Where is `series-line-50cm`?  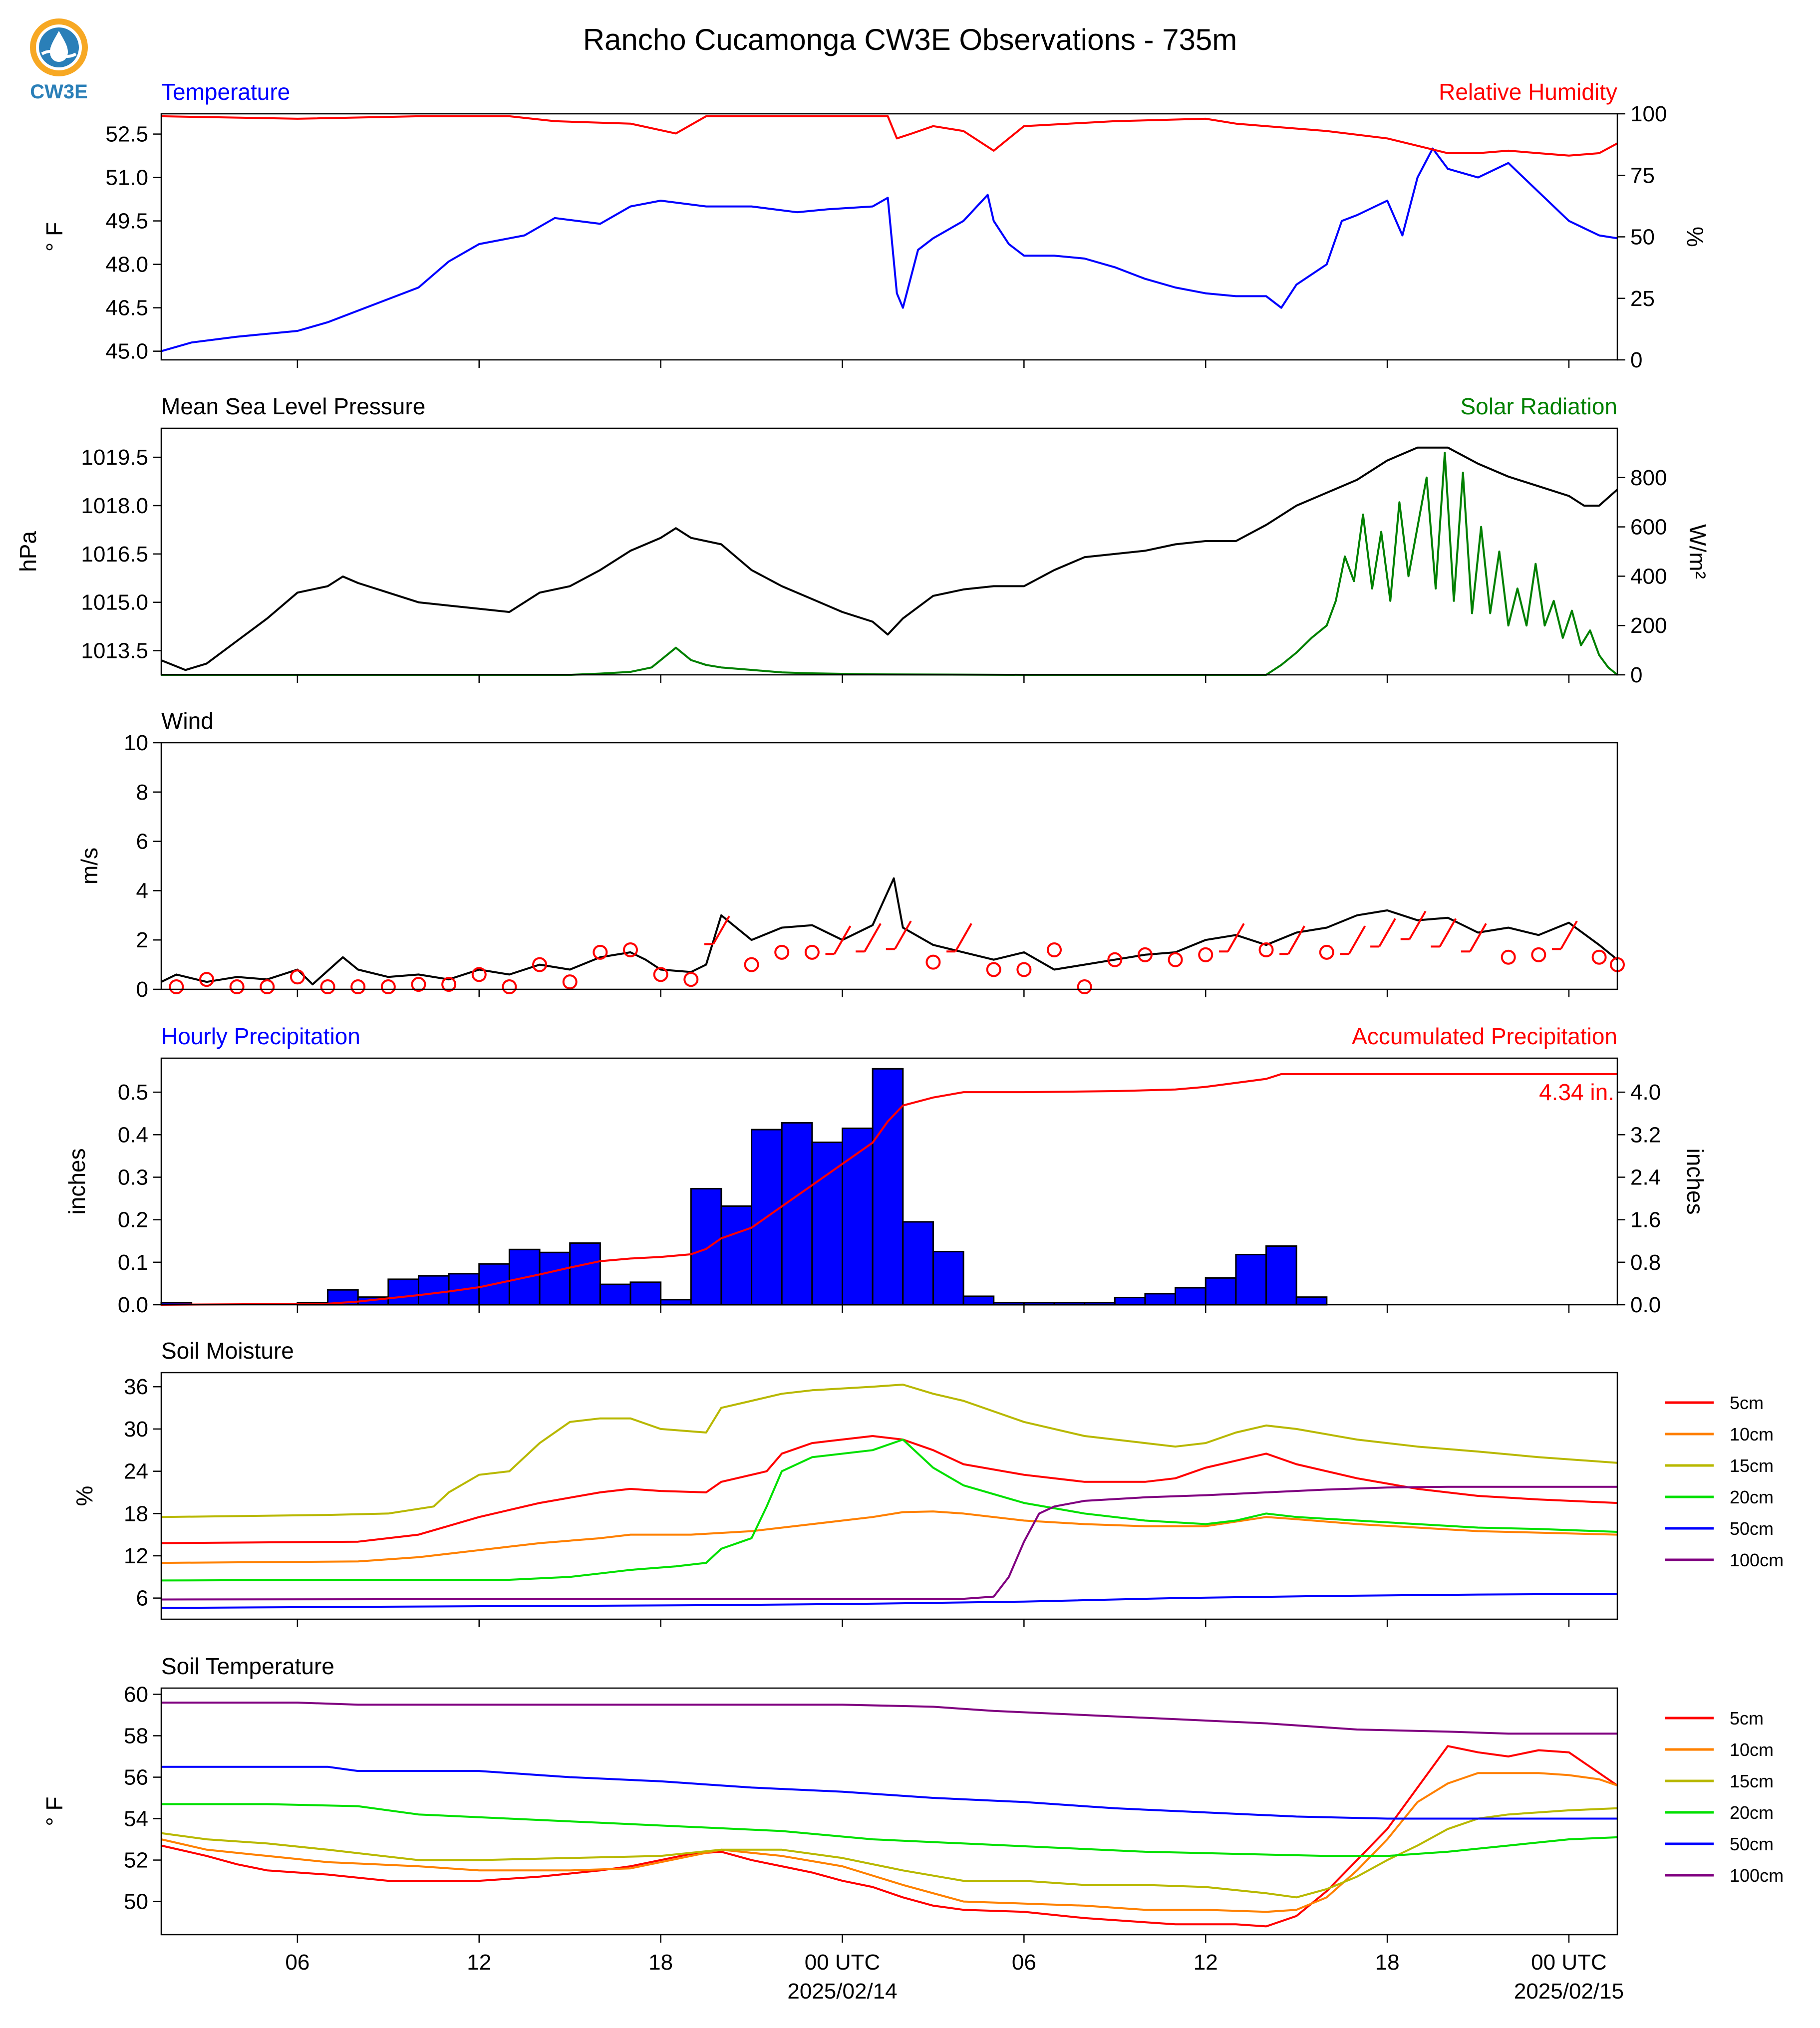 series-line-50cm is located at coordinates (889, 1601).